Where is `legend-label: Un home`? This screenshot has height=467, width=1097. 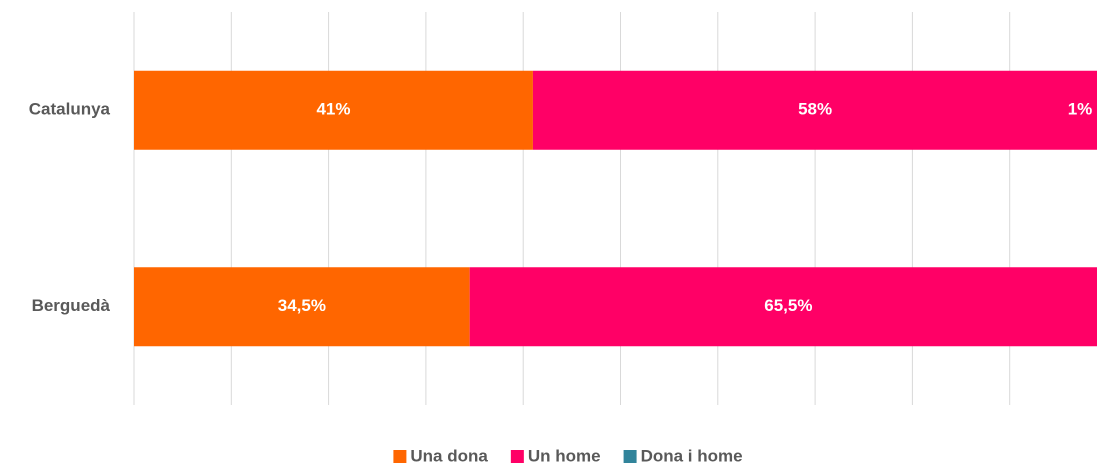 legend-label: Un home is located at coordinates (564, 455).